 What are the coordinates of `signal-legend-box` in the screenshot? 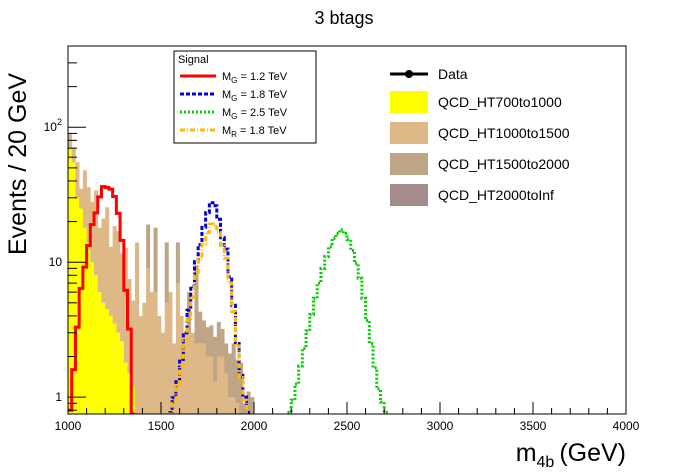 It's located at (245, 97).